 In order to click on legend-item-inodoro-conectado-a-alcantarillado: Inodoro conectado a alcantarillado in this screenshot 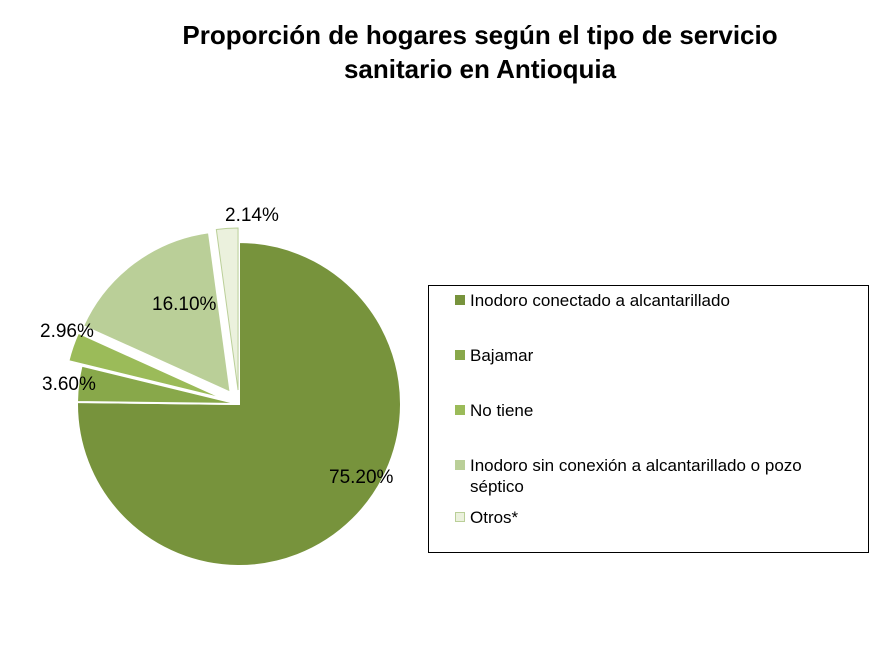, I will do `click(656, 300)`.